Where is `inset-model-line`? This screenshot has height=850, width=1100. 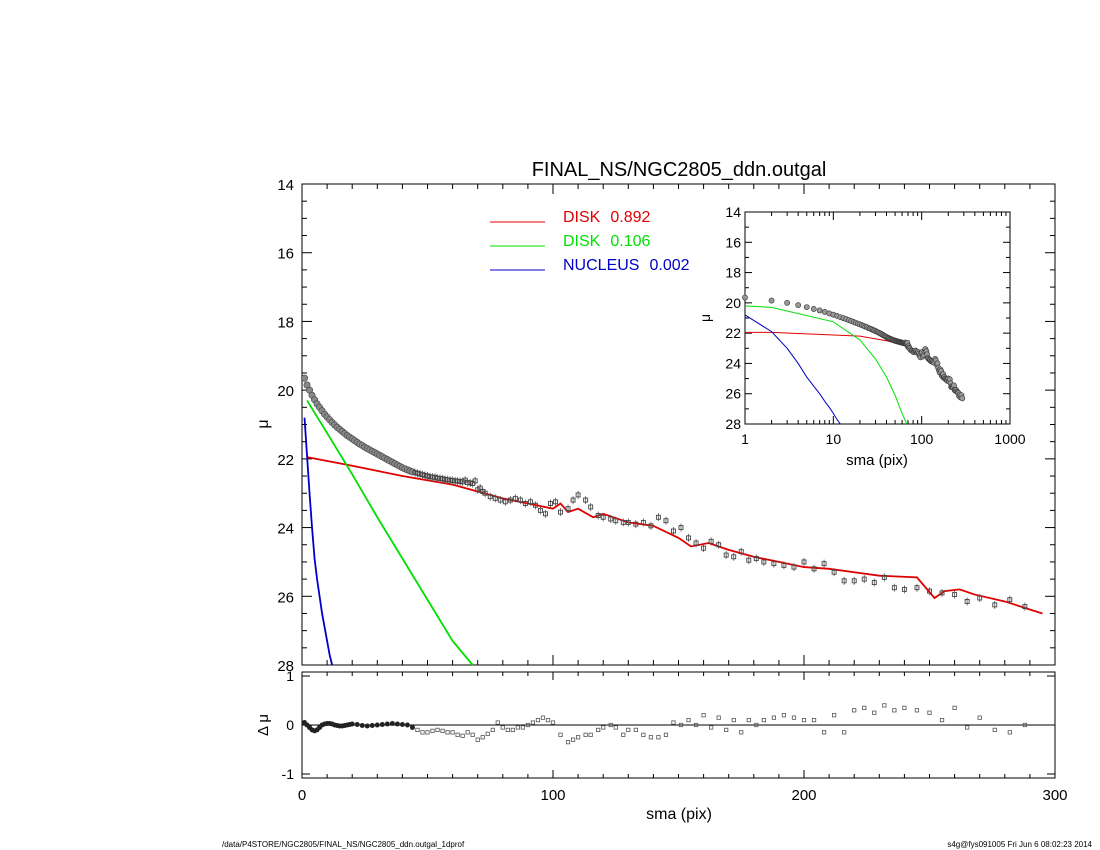 inset-model-line is located at coordinates (792, 369).